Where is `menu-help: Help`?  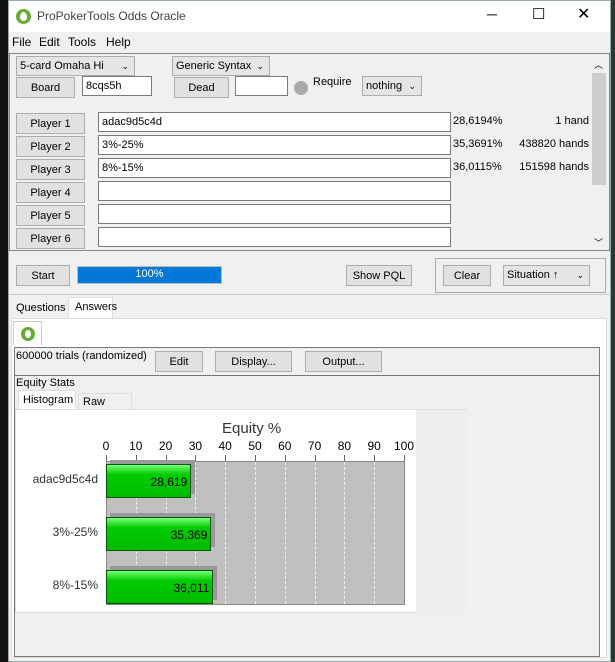 menu-help: Help is located at coordinates (118, 42).